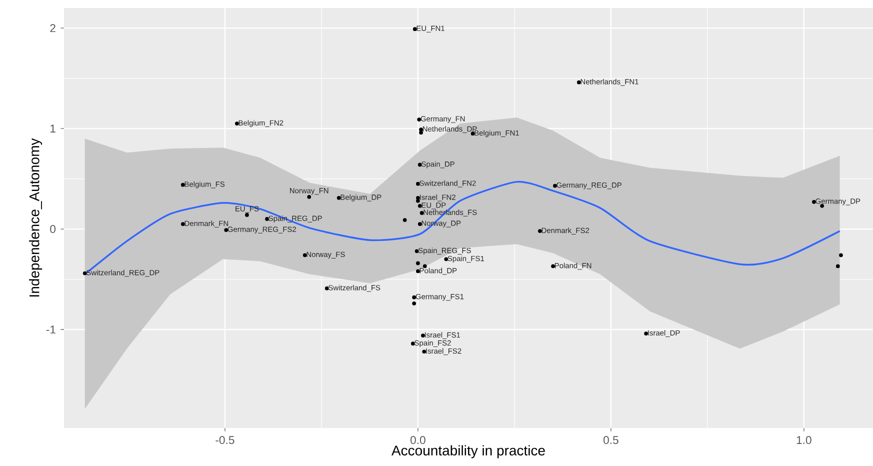 Image resolution: width=873 pixels, height=466 pixels. Describe the element at coordinates (53, 28) in the screenshot. I see `y-tick-label: 2` at that location.